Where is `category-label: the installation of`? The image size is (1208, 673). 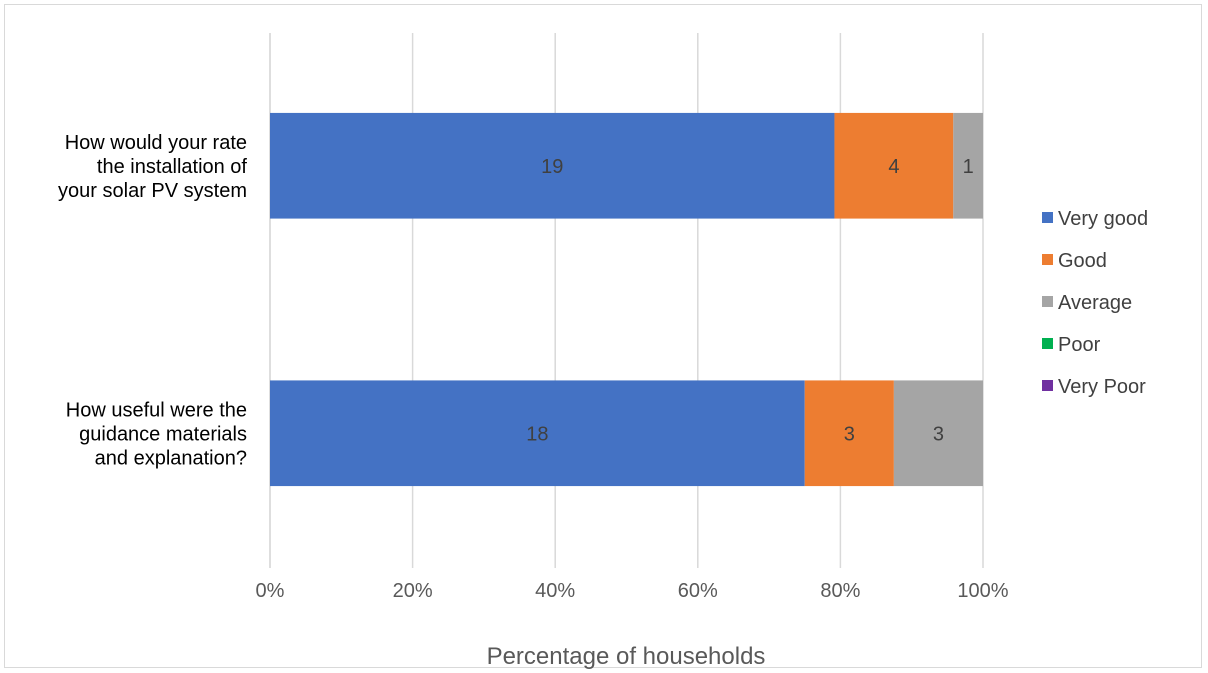 category-label: the installation of is located at coordinates (172, 167).